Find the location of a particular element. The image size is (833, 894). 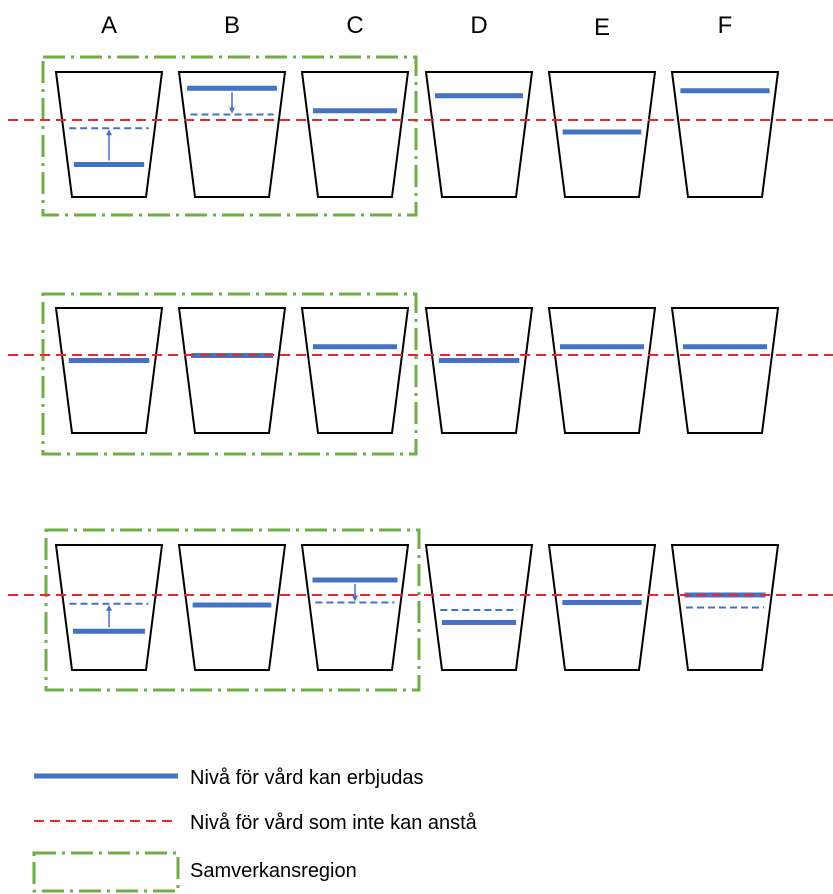

column-label-e: E is located at coordinates (602, 27).